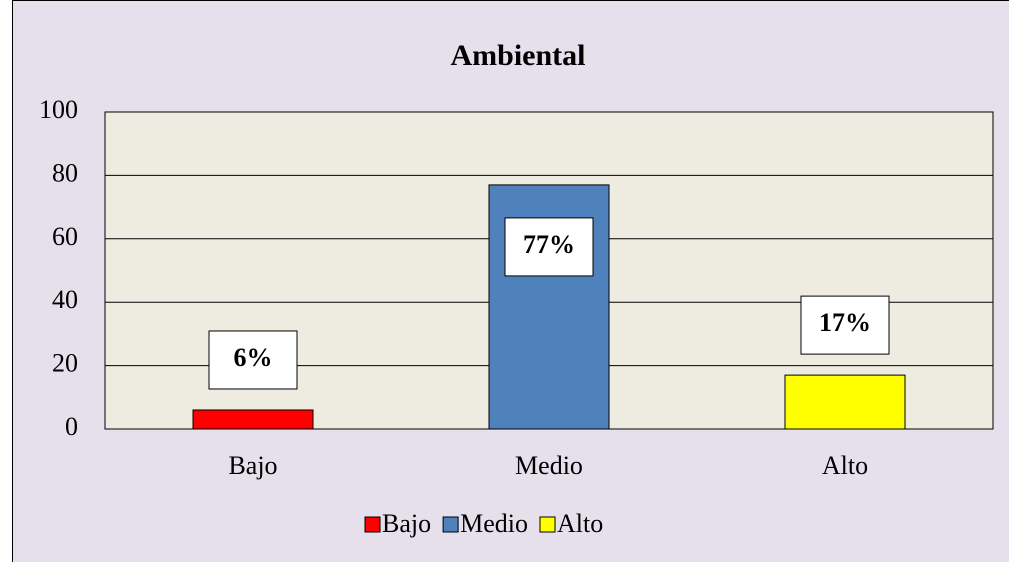 This screenshot has height=562, width=1009. I want to click on y-tick-label: 0, so click(71, 426).